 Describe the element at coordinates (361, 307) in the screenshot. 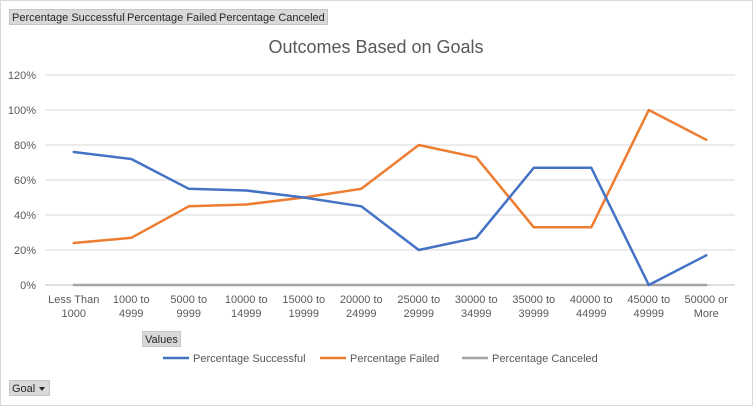

I see `x-tick-label: 20000 to 24999` at that location.